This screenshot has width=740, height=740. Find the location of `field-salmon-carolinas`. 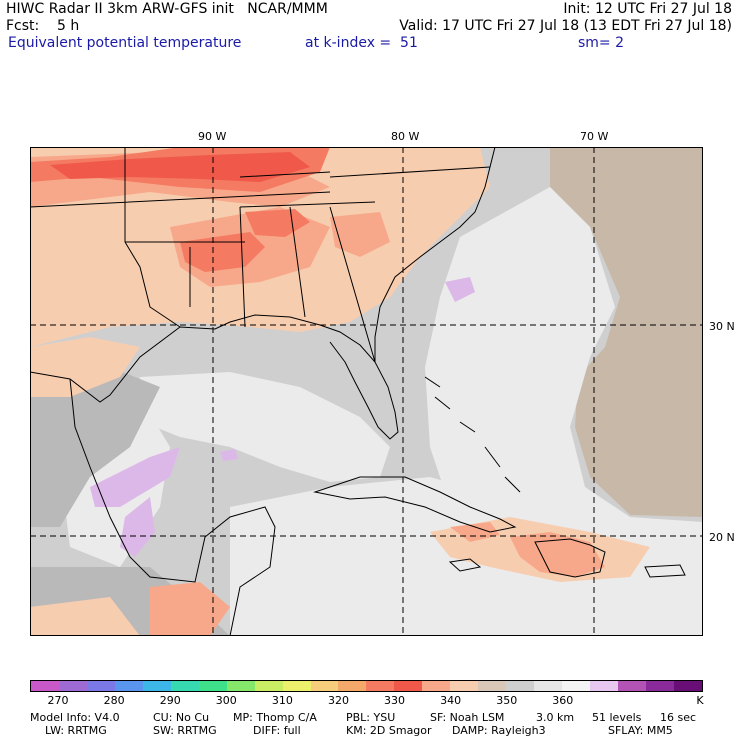

field-salmon-carolinas is located at coordinates (360, 234).